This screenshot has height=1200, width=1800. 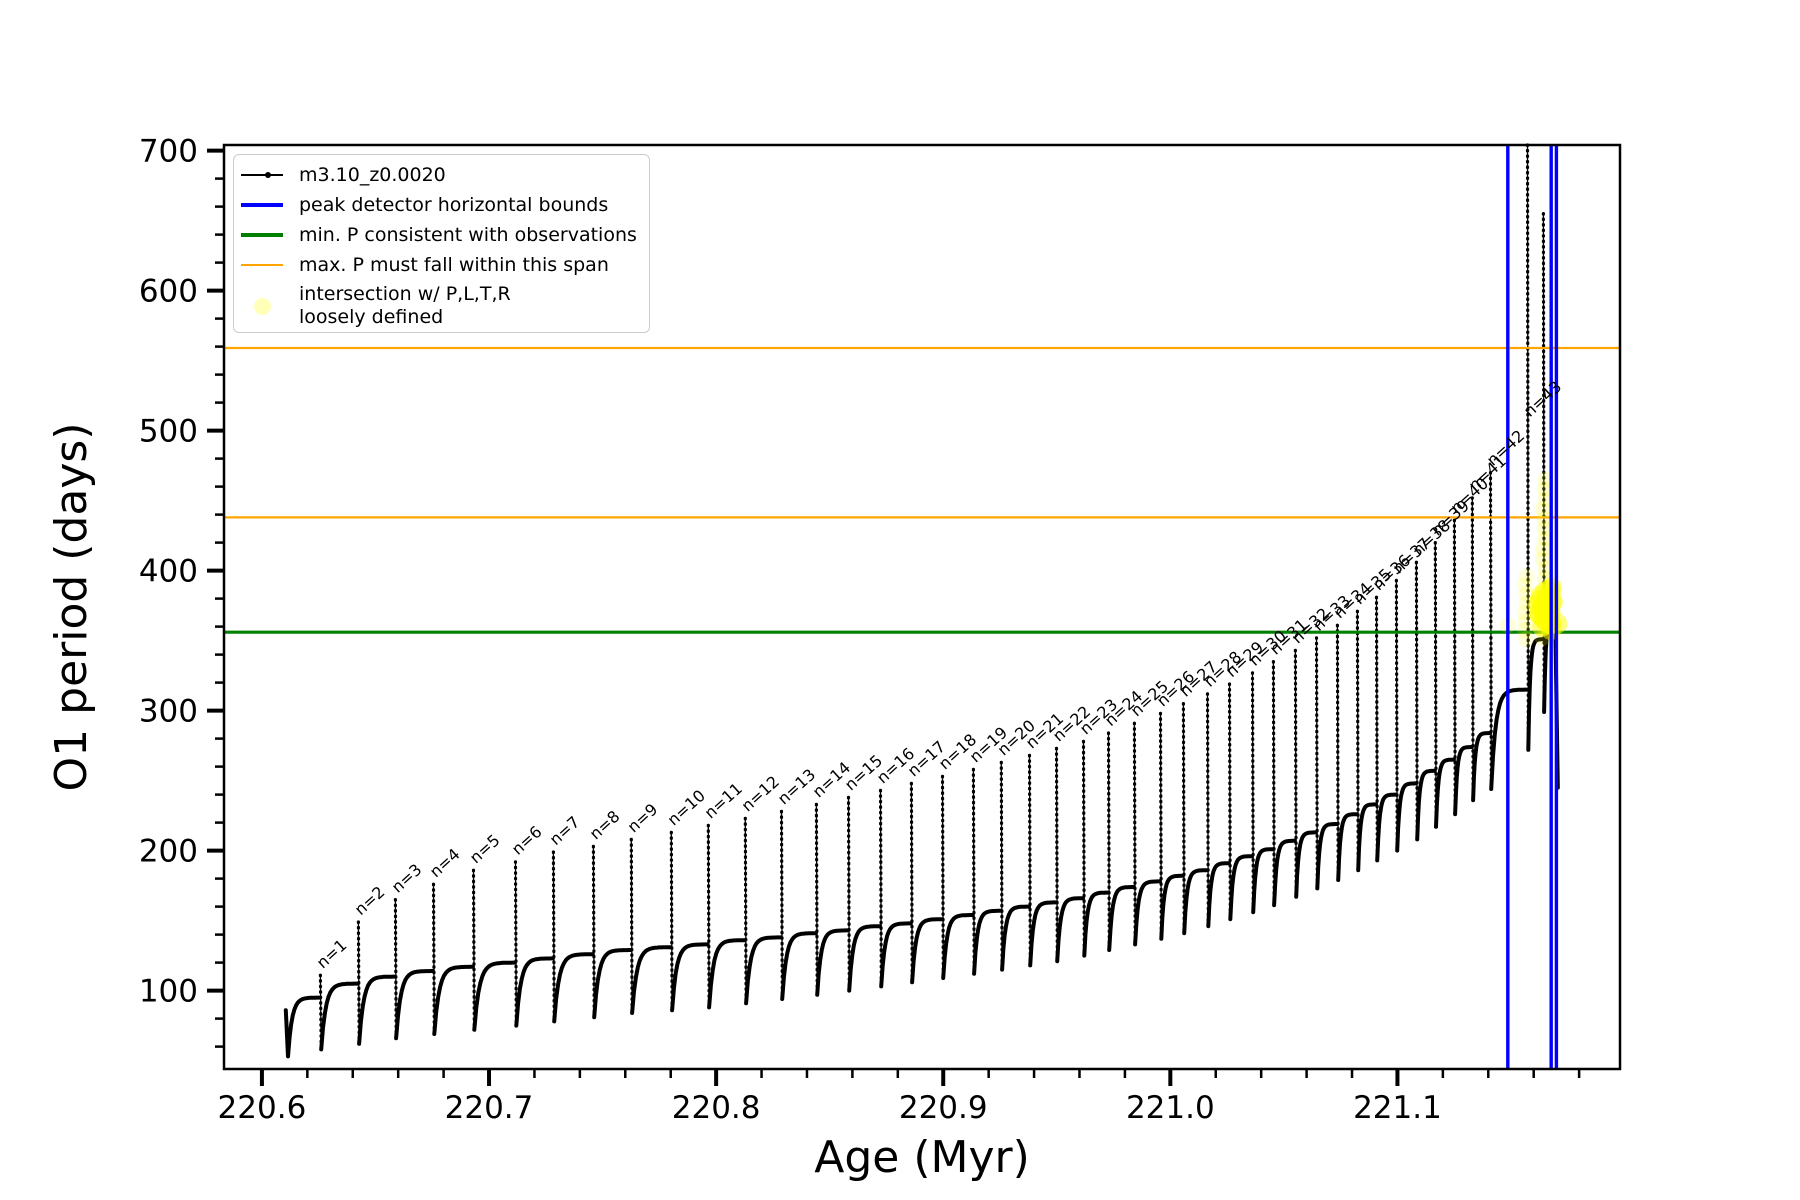 I want to click on pulse-label: n=3, so click(x=407, y=878).